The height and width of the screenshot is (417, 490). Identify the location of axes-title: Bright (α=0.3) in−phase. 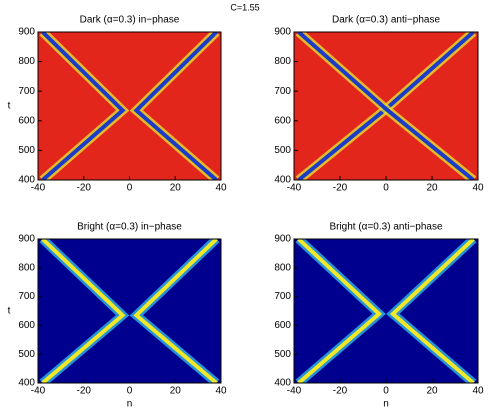
(129, 227).